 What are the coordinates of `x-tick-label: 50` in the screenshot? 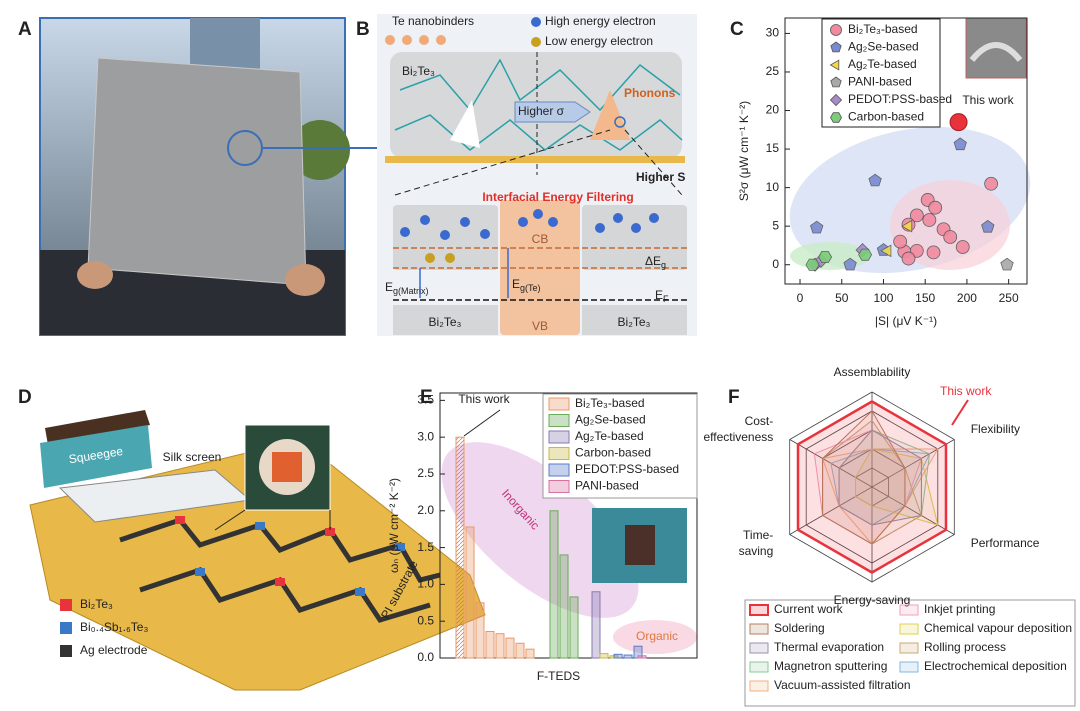 It's located at (842, 298).